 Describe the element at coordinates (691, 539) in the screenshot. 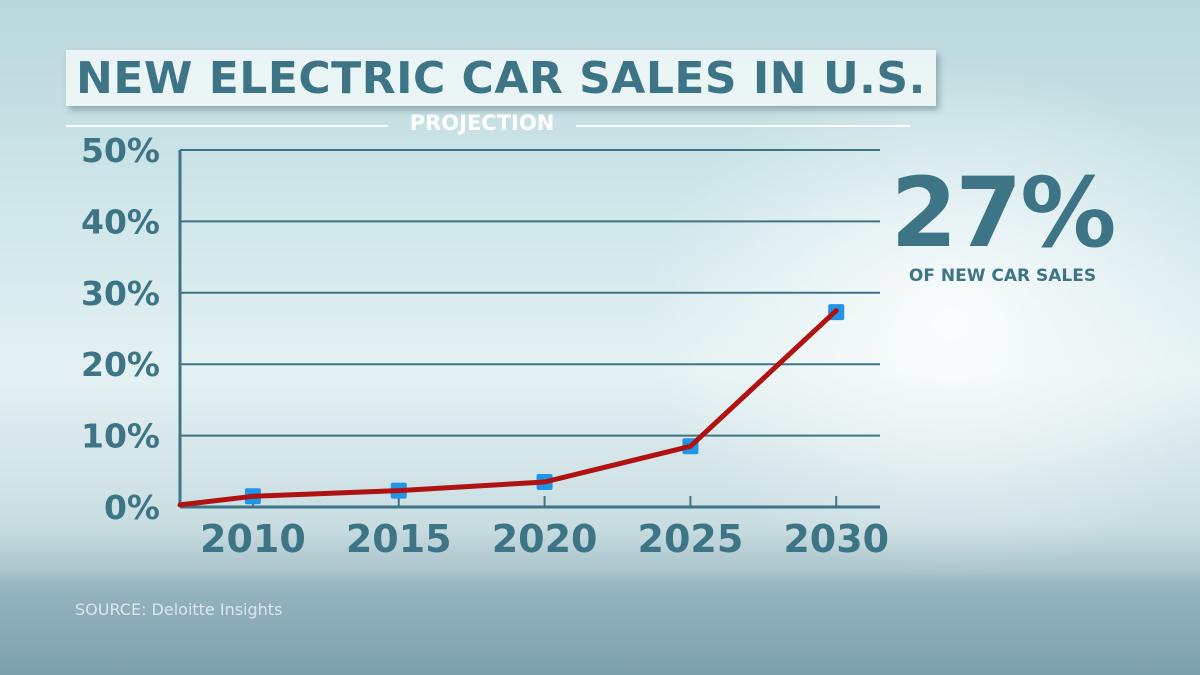

I see `x-tick-label-2025: 2025` at that location.